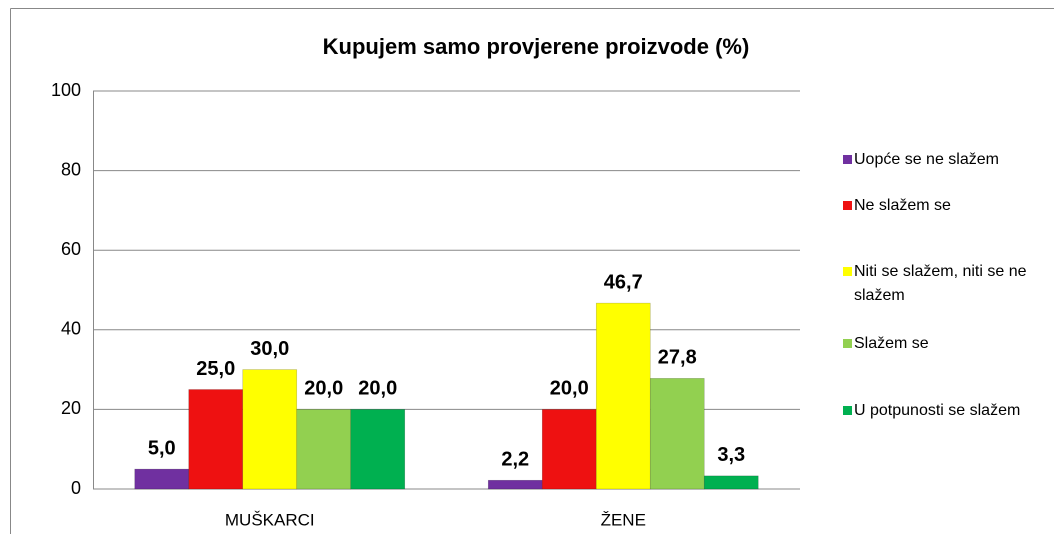 This screenshot has height=534, width=1054. What do you see at coordinates (926, 159) in the screenshot?
I see `legend-label: Uopće se ne slažem` at bounding box center [926, 159].